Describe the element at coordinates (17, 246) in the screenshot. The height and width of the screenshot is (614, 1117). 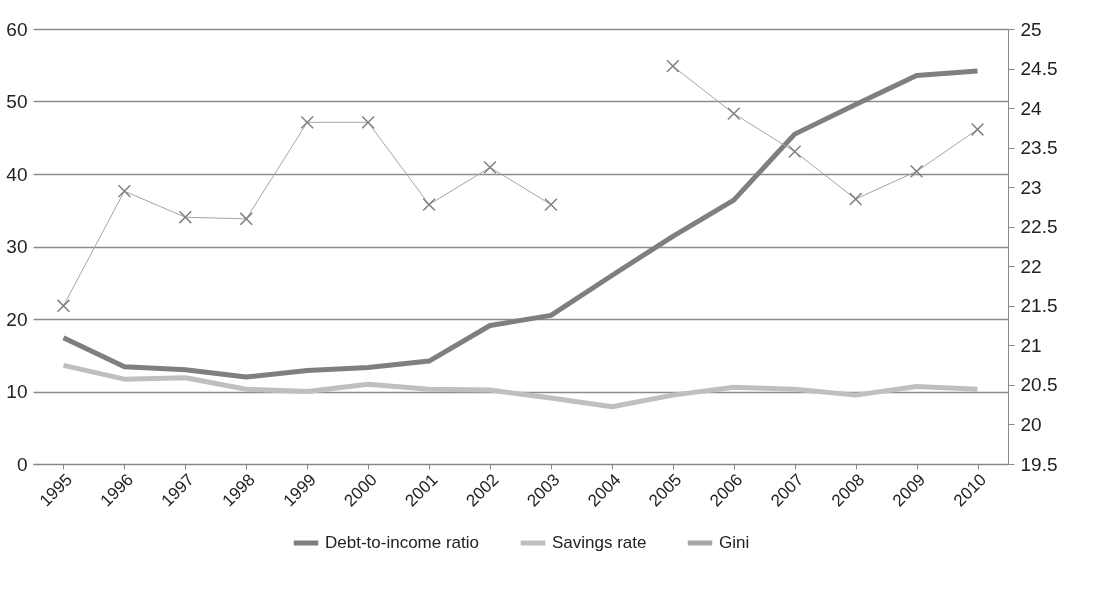
I see `y-tick-label: 30` at that location.